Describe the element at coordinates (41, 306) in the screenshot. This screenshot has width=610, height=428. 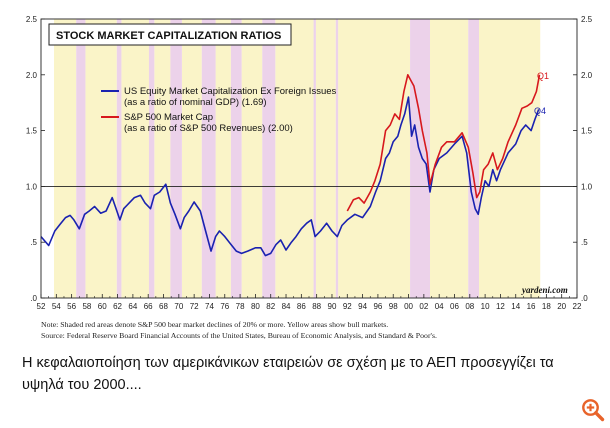
I see `x-tick-label: 52` at that location.